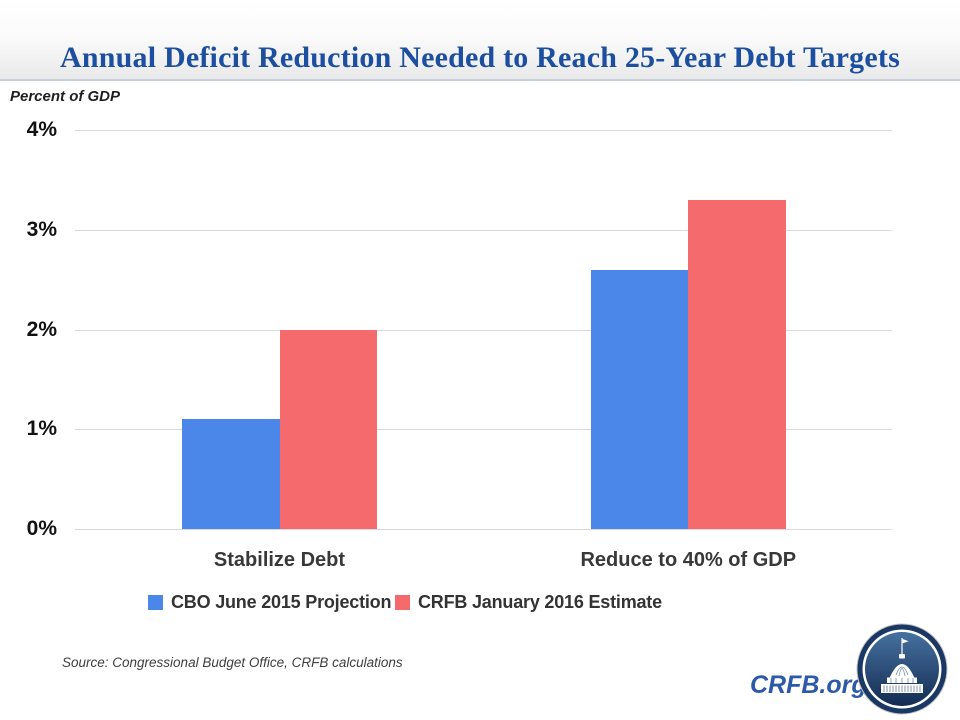  I want to click on x-category-label: Reduce to 40% of GDP, so click(688, 560).